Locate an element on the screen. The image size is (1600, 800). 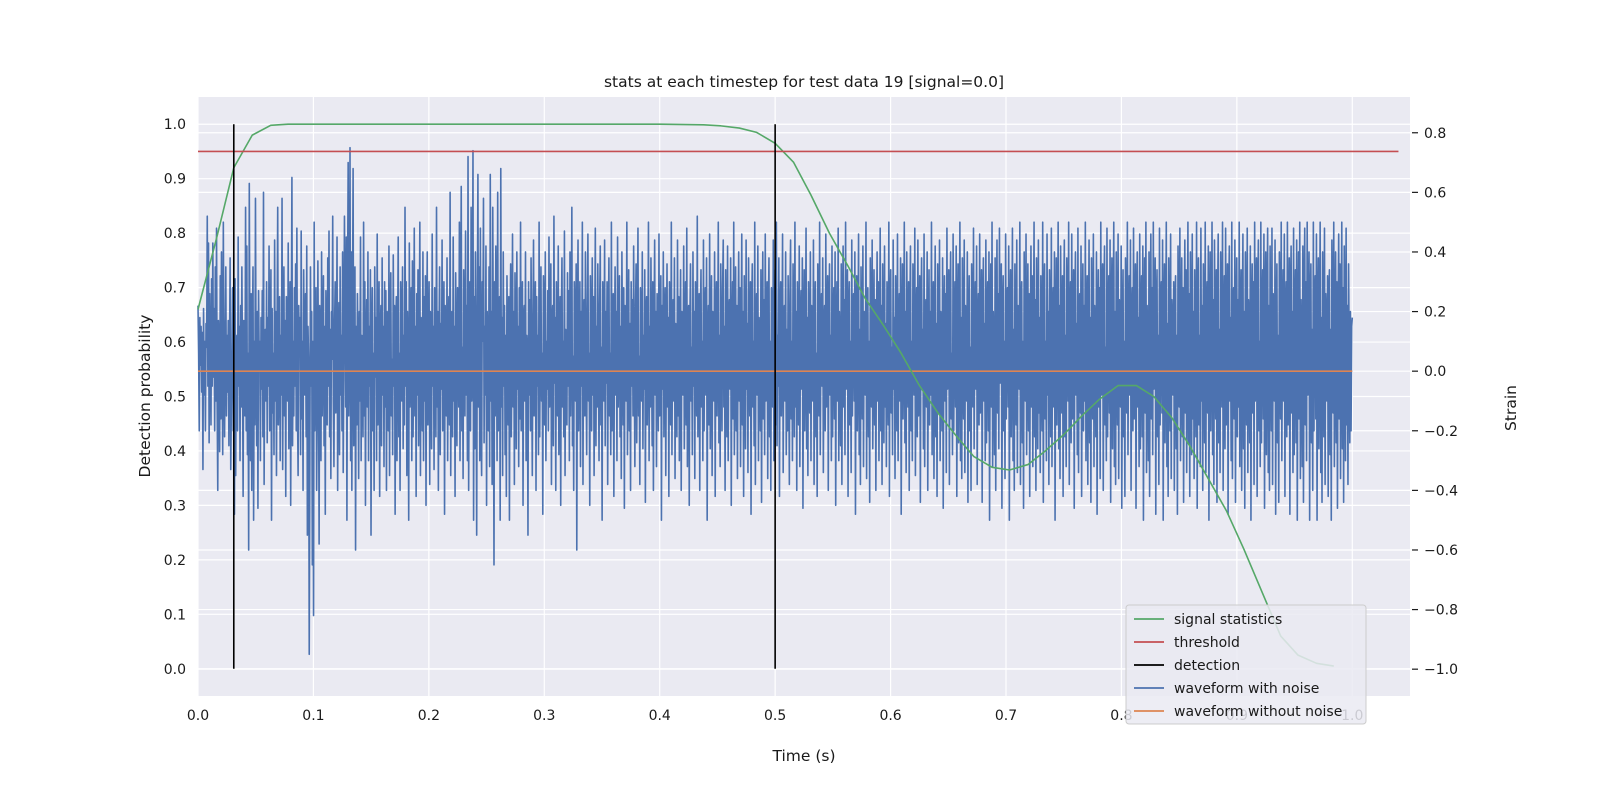
x-axis-label: Time (s) is located at coordinates (803, 756).